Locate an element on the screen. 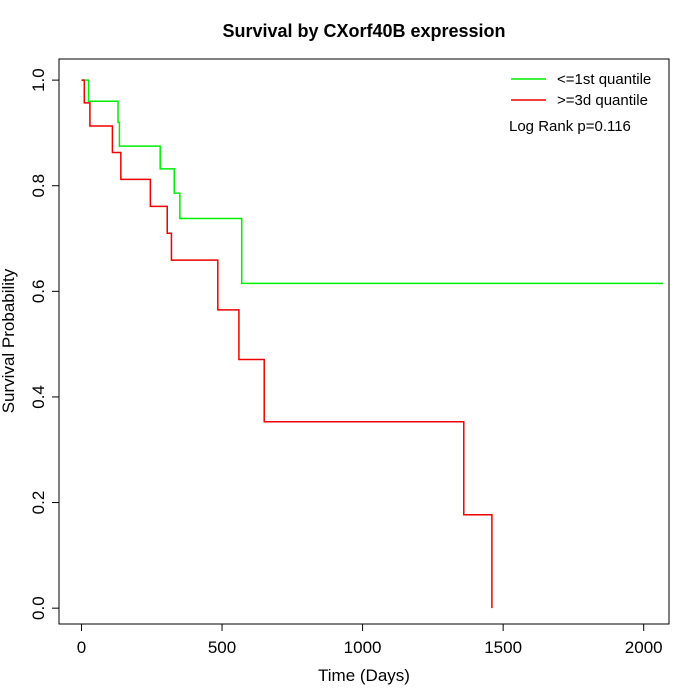 This screenshot has height=700, width=700. x-axis: 0 500 1000 1500 2000 is located at coordinates (370, 640).